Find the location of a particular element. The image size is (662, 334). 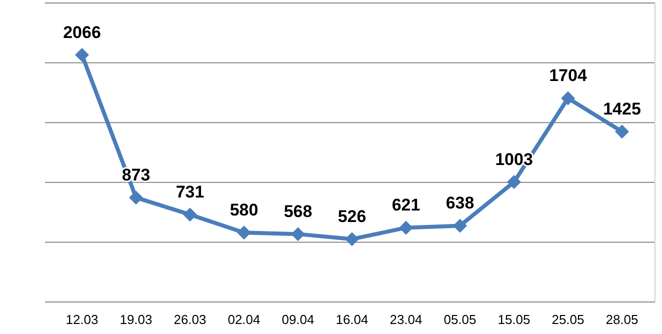

x-tick-label: 12.03 is located at coordinates (82, 319).